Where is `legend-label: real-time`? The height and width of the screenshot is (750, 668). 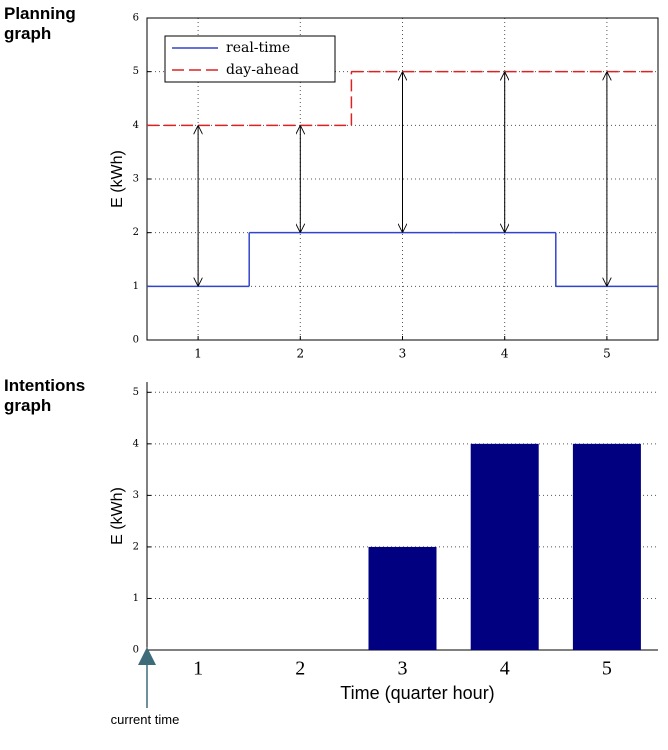
legend-label: real-time is located at coordinates (258, 48).